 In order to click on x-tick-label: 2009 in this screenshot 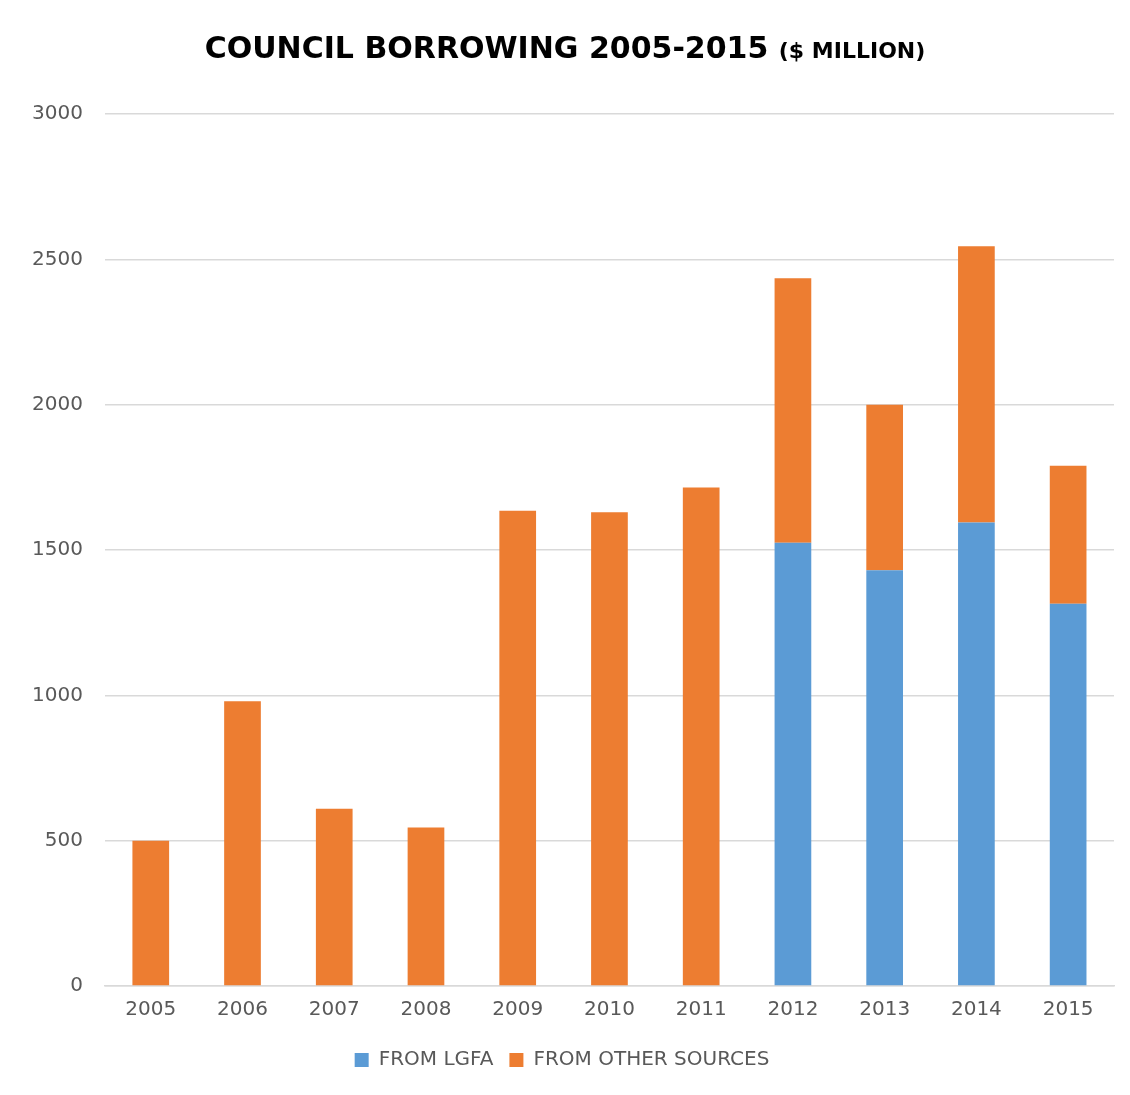, I will do `click(518, 1008)`.